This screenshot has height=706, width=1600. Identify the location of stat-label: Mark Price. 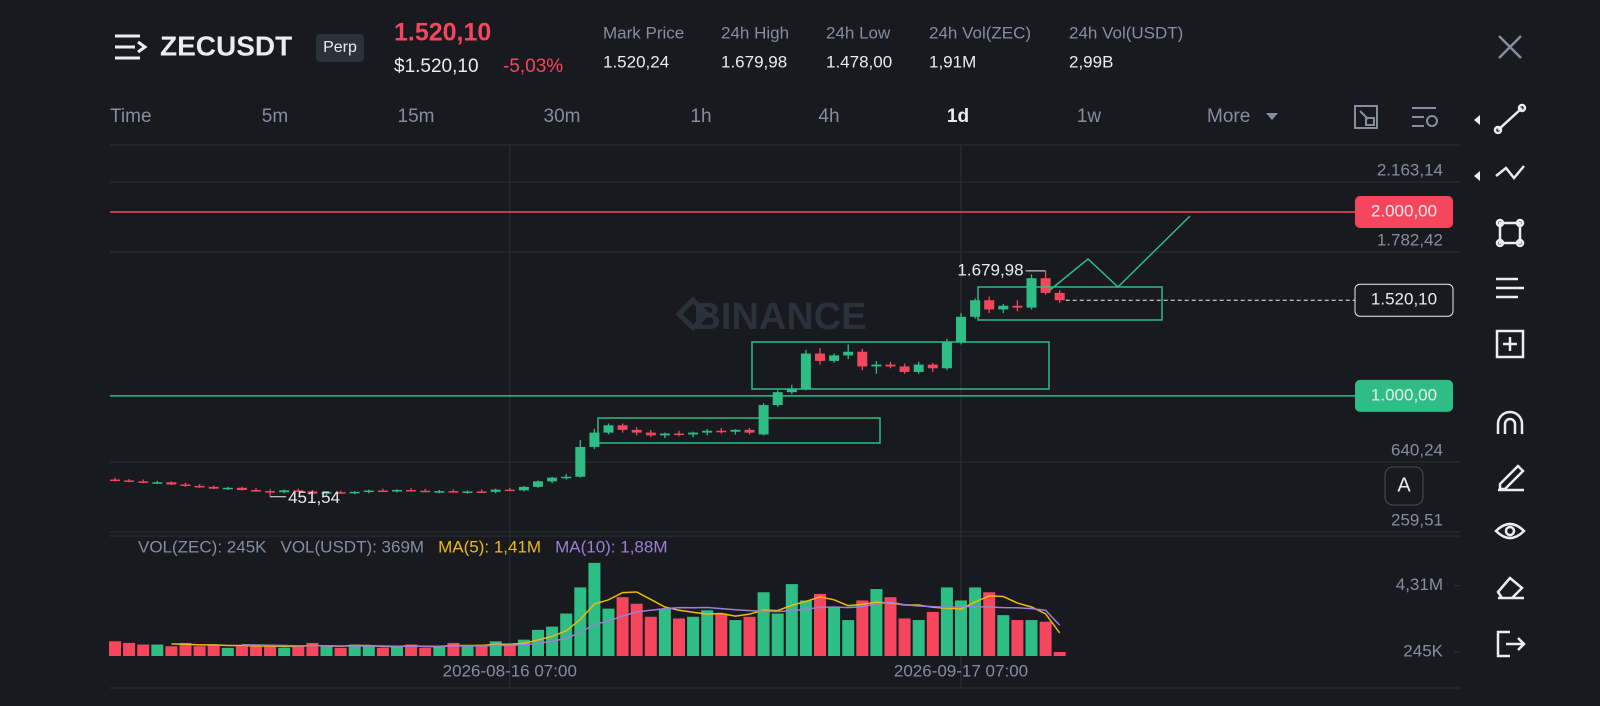
(643, 32).